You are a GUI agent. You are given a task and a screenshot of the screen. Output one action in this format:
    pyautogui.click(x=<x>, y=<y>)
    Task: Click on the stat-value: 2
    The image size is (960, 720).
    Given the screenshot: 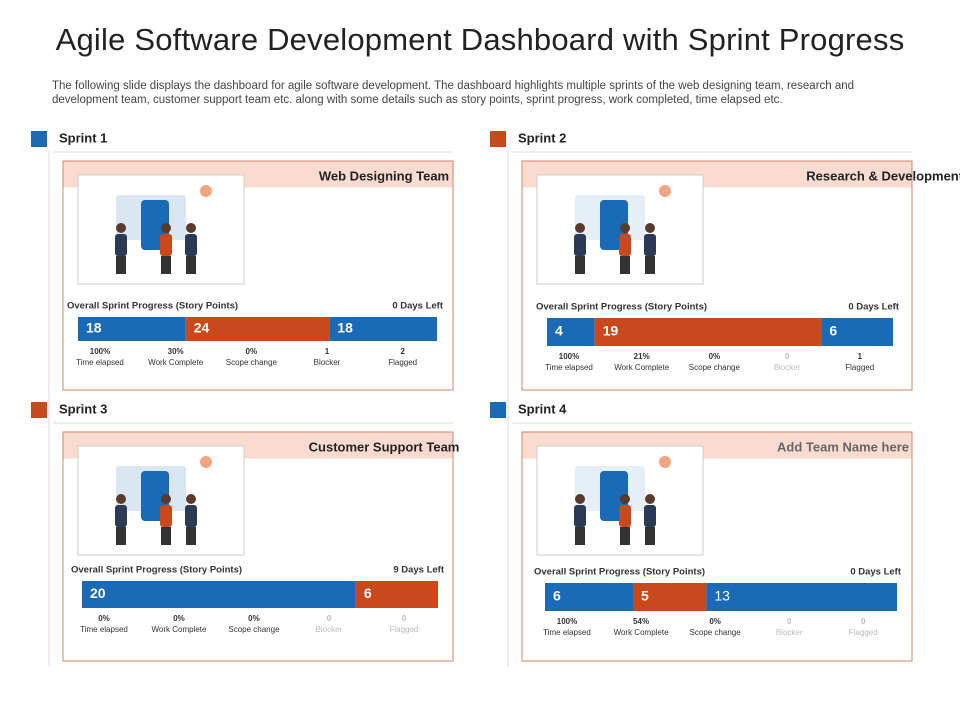 What is the action you would take?
    pyautogui.click(x=402, y=351)
    